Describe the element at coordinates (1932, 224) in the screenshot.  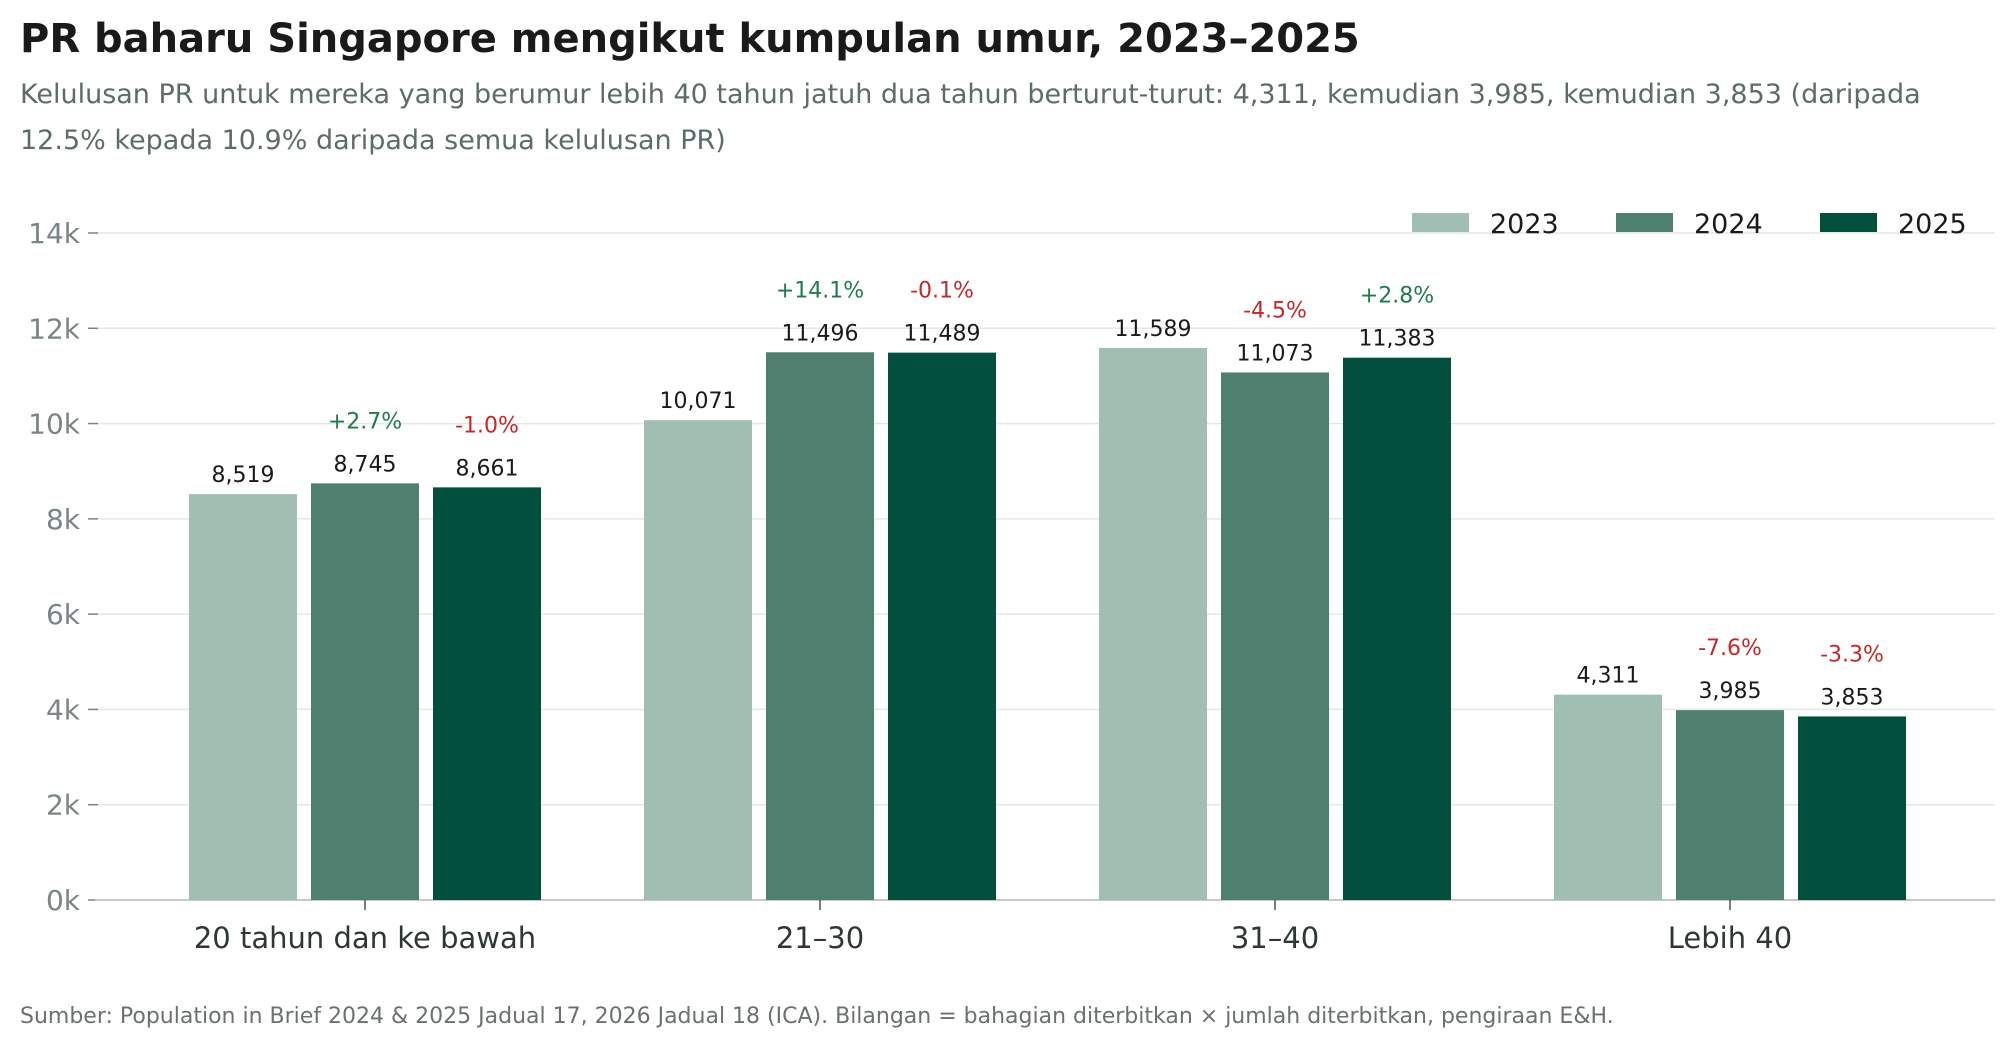
I see `legend-label: 2025` at that location.